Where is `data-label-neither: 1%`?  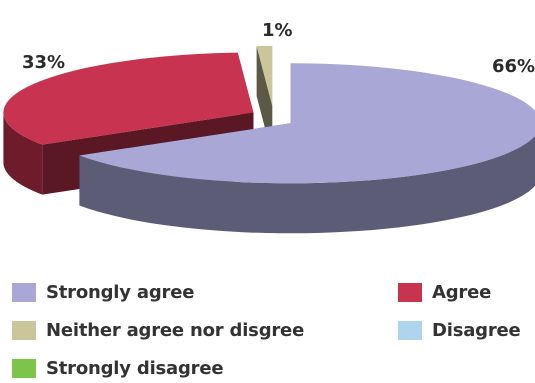
data-label-neither: 1% is located at coordinates (277, 30).